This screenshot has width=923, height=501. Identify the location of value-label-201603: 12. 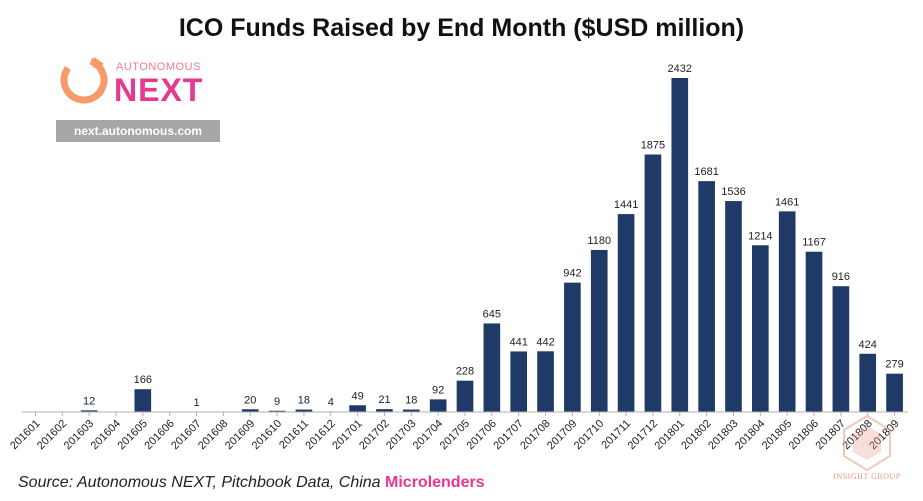
(89, 401).